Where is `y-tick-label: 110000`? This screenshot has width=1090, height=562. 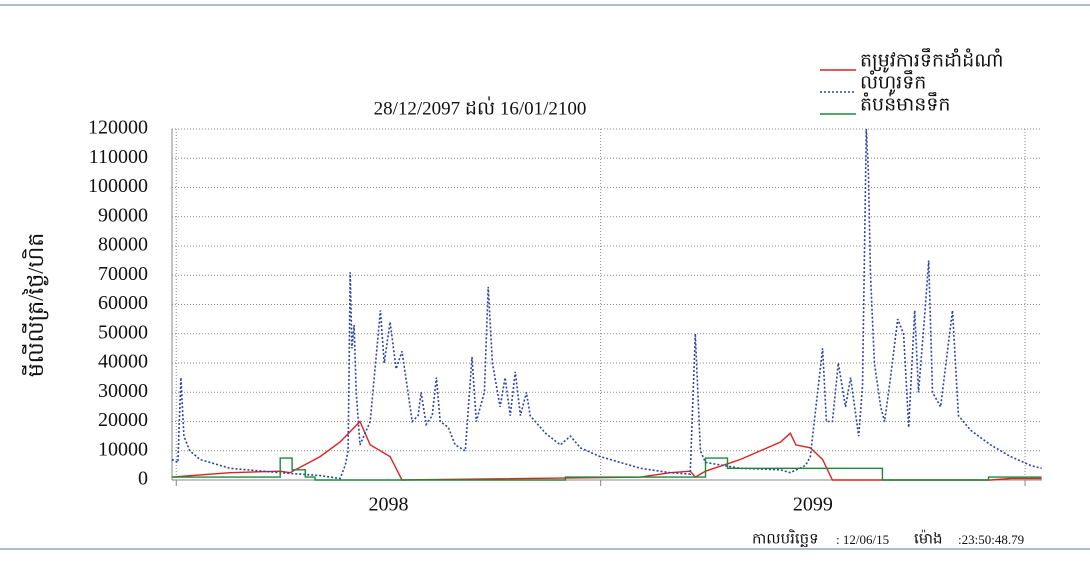 y-tick-label: 110000 is located at coordinates (118, 157).